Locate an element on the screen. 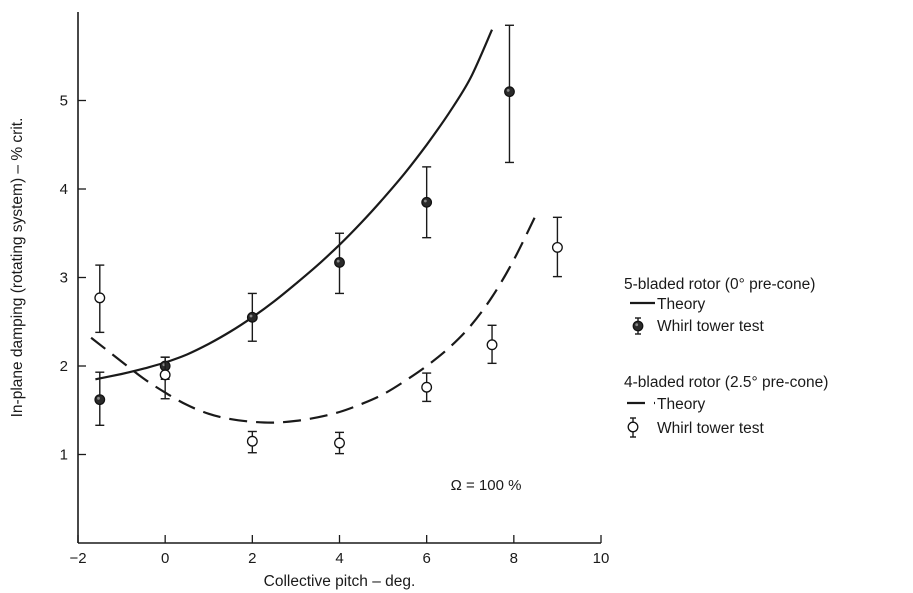 The image size is (913, 593). x-tick-label: −2 is located at coordinates (77, 558).